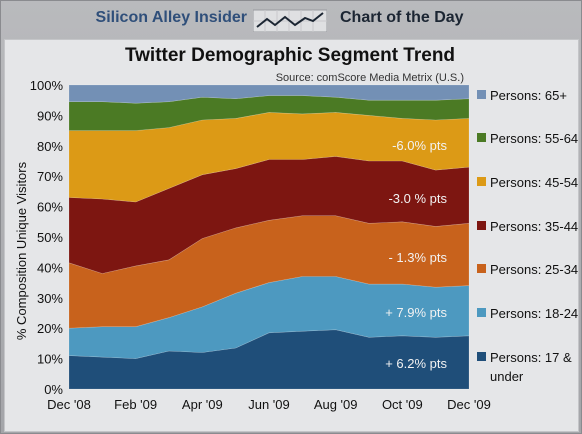  Describe the element at coordinates (370, 78) in the screenshot. I see `source-note: Source: comScore Media Metrix (U.S.)` at that location.